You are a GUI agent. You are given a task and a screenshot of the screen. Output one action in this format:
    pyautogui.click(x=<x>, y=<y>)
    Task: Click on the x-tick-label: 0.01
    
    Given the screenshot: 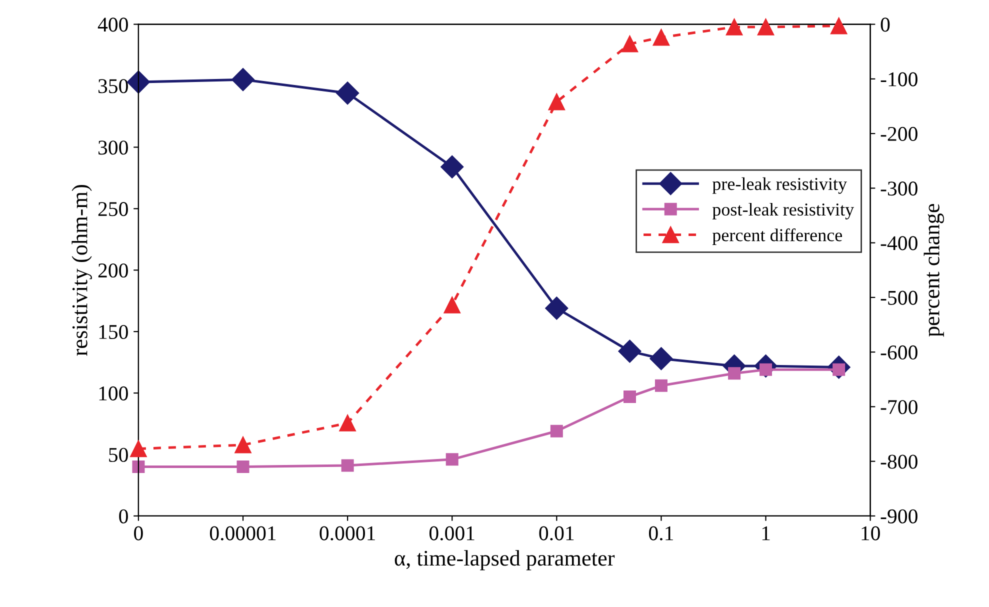 What is the action you would take?
    pyautogui.click(x=556, y=533)
    